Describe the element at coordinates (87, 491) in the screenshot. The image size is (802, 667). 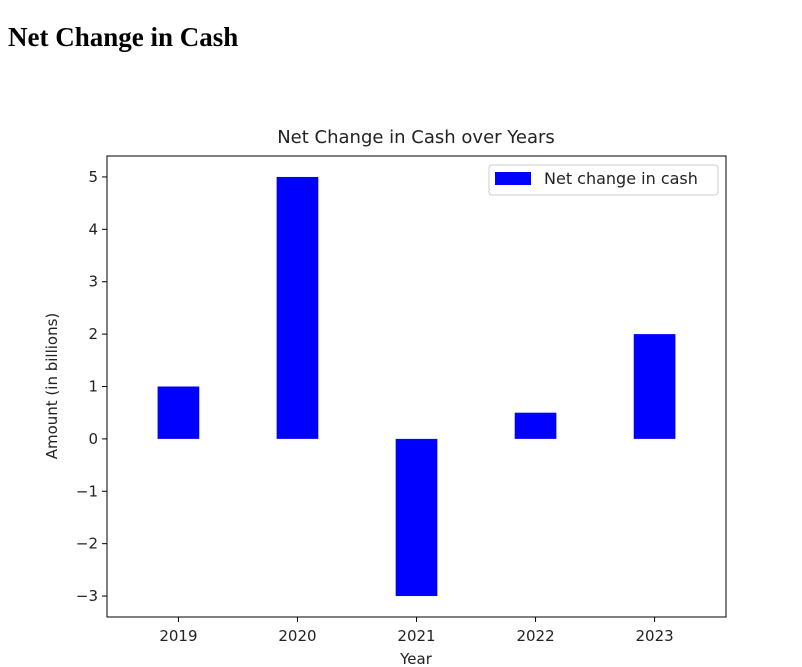
I see `y-tick-label: −1` at that location.